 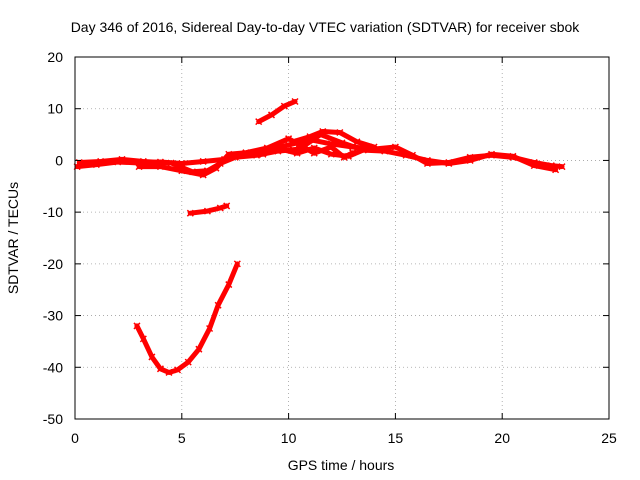 I want to click on y-tick-label: -50, so click(x=53, y=419).